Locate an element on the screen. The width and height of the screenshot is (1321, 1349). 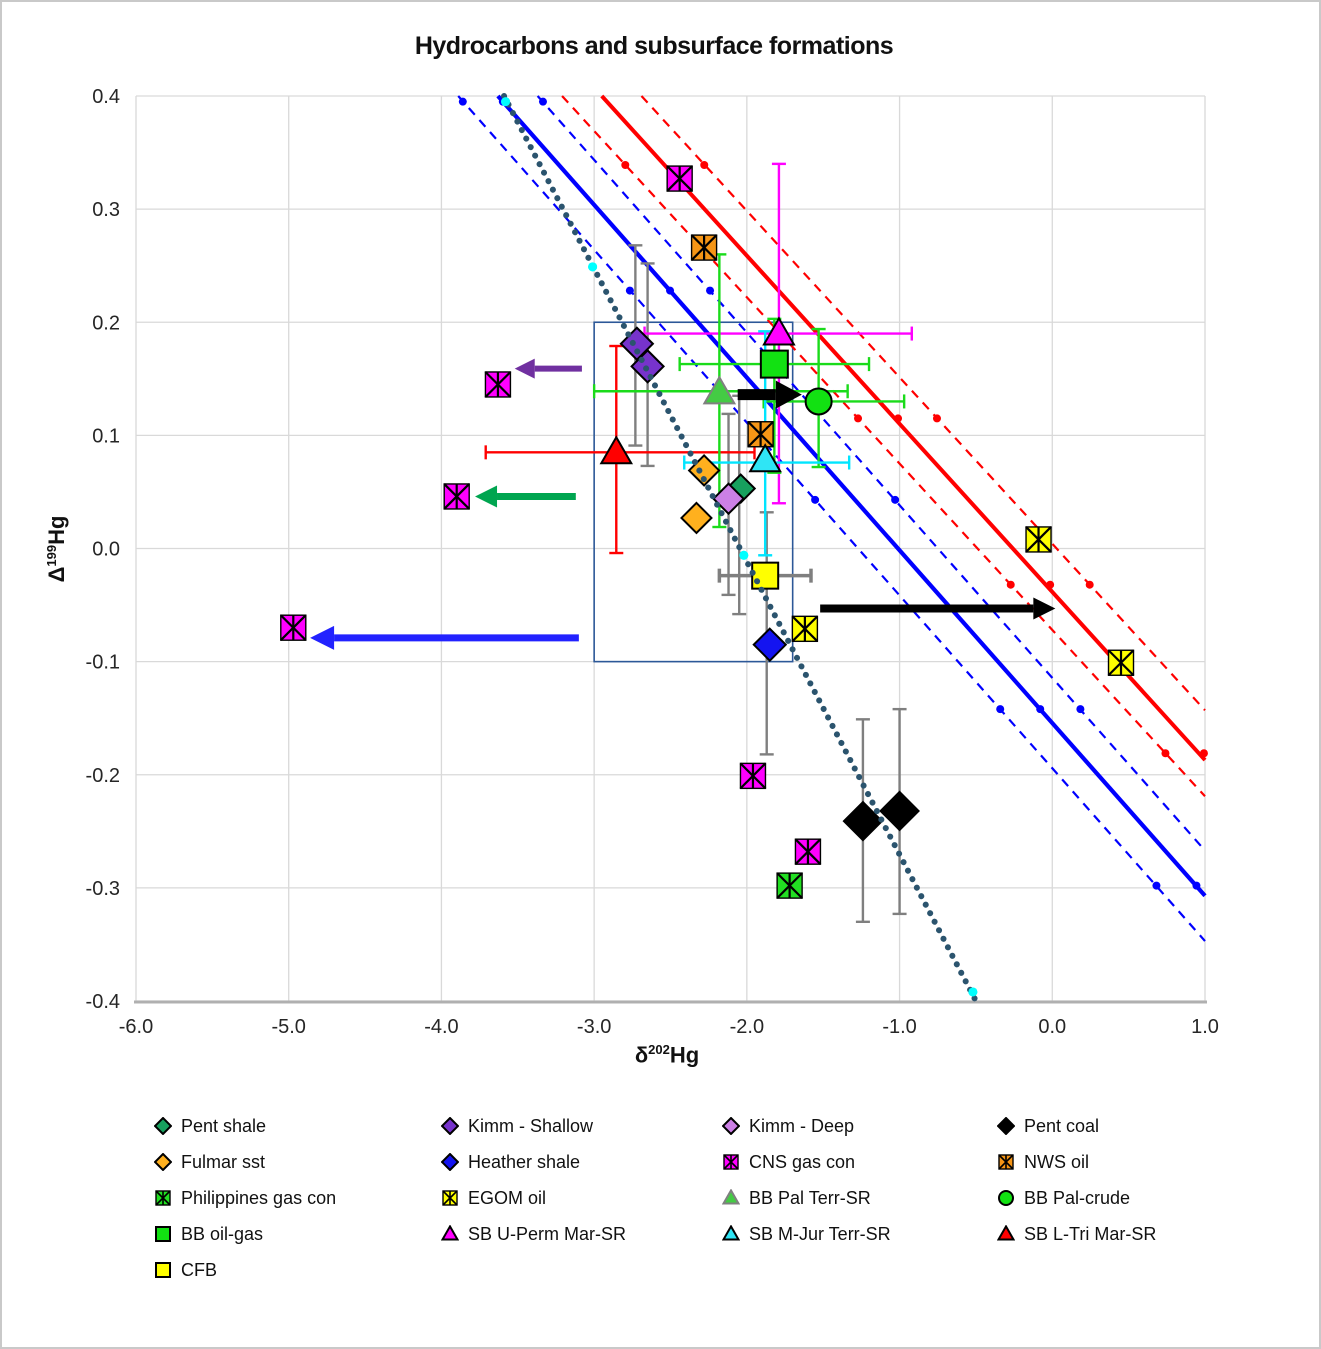
y-tick-label: 0.3 is located at coordinates (106, 210).